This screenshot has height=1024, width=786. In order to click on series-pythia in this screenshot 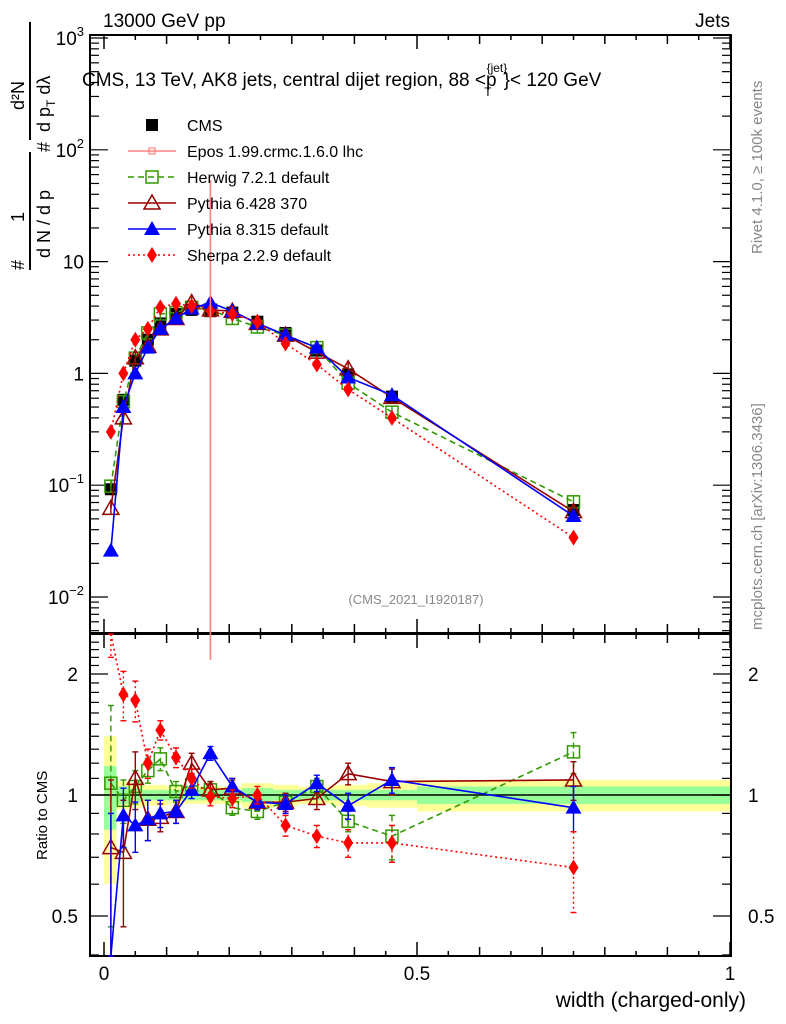, I will do `click(342, 406)`.